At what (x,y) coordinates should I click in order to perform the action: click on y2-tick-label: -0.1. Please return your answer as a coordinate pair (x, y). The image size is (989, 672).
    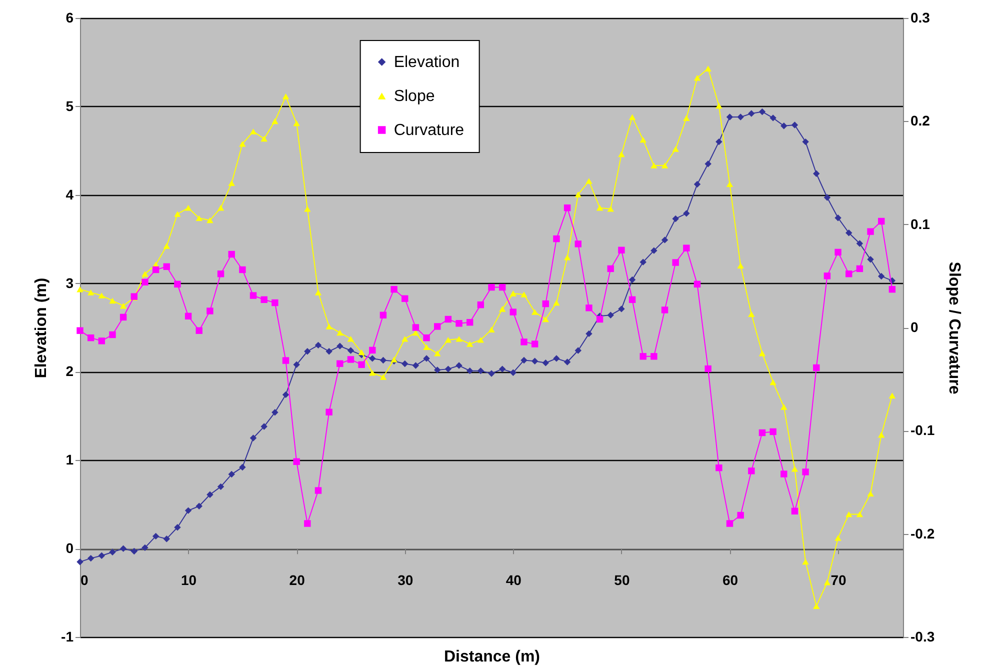
    Looking at the image, I should click on (922, 430).